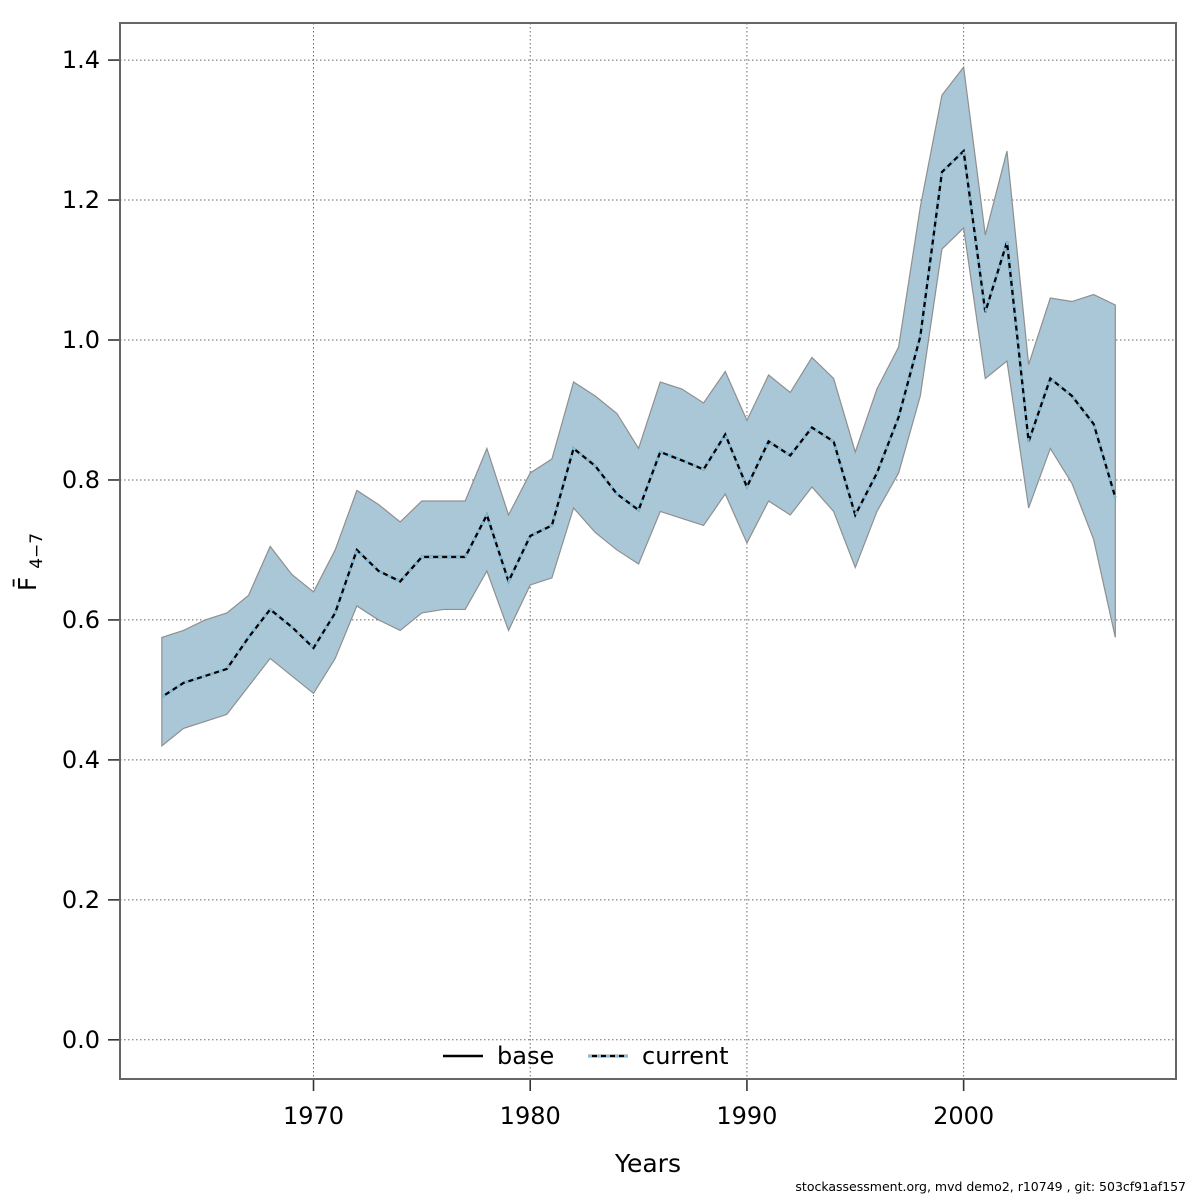 This screenshot has height=1200, width=1200. Describe the element at coordinates (685, 1056) in the screenshot. I see `legend-current-label: current` at that location.